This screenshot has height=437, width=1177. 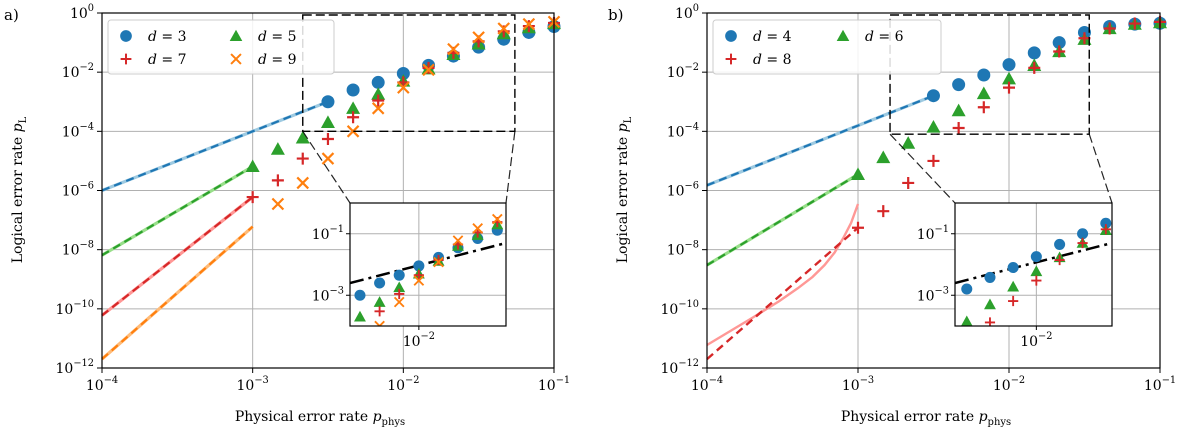 I want to click on legend-marker, so click(x=731, y=36).